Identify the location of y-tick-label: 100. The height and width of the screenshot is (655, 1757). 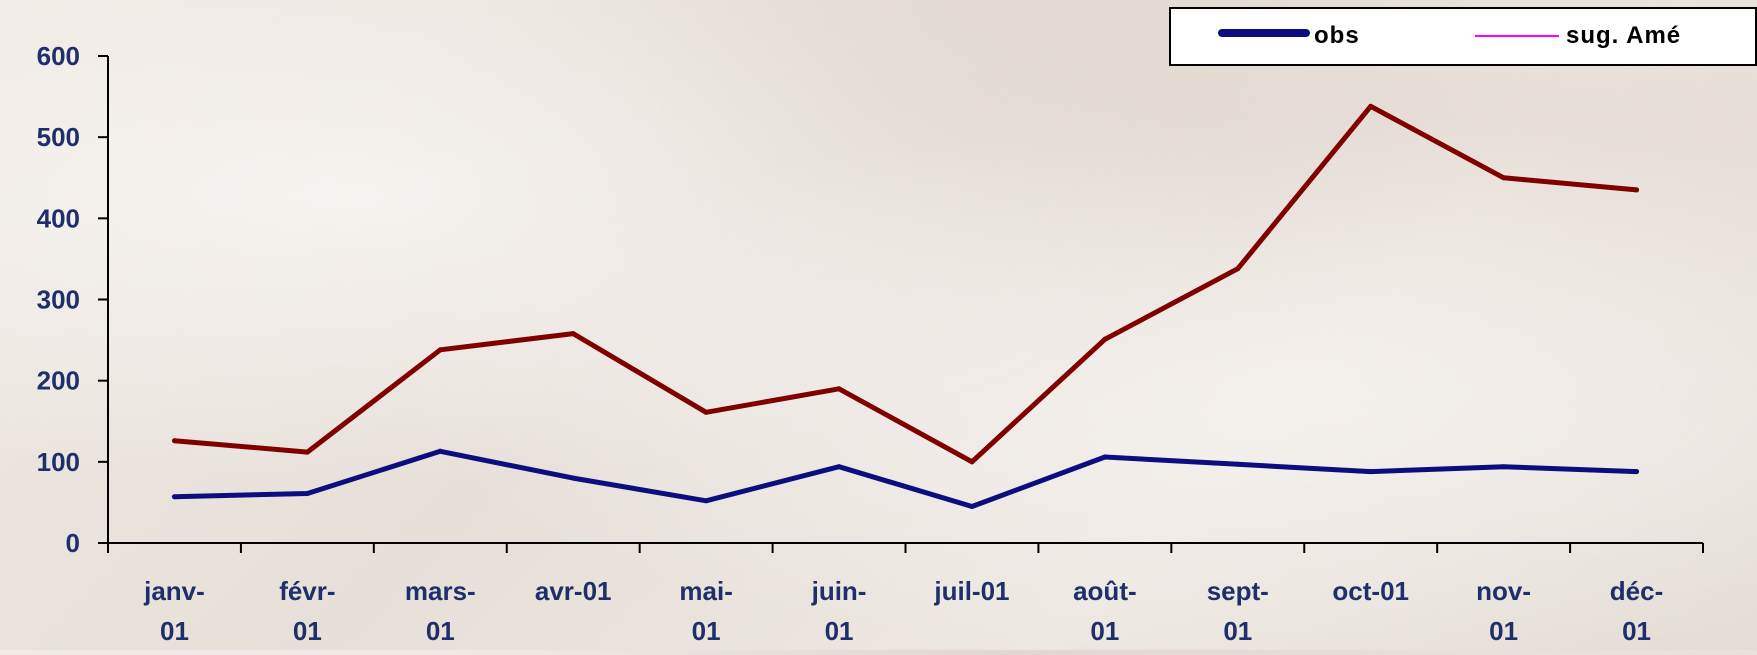
(58, 462).